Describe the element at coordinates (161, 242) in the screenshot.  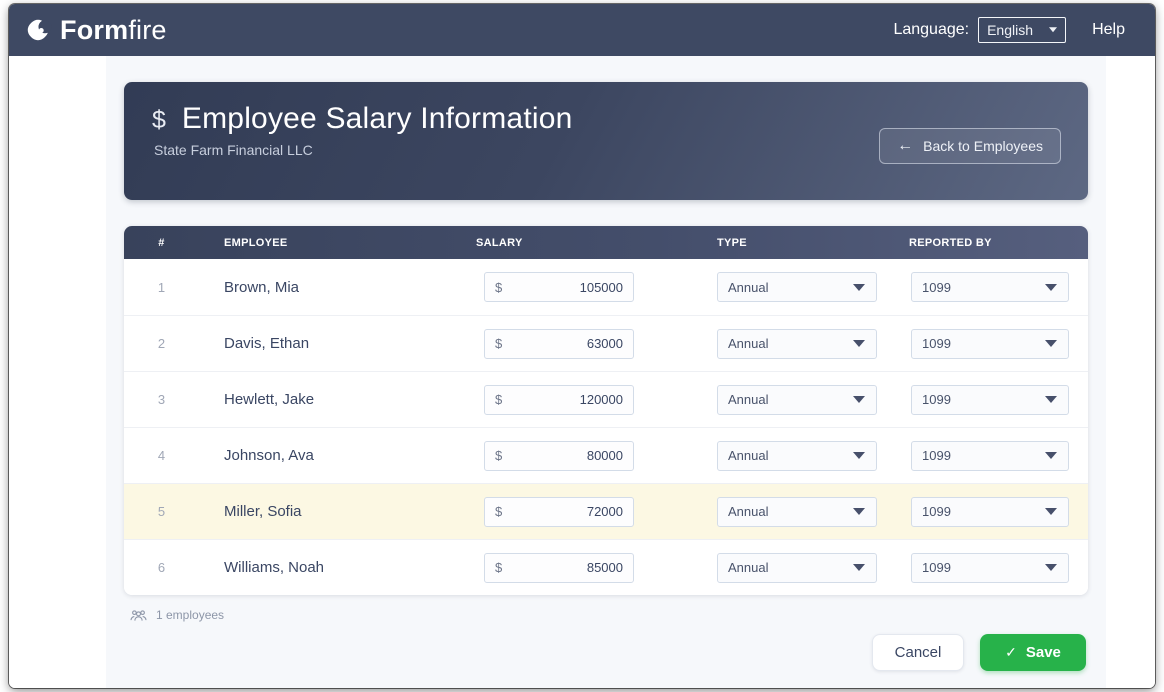
I see `column-header-number: #` at that location.